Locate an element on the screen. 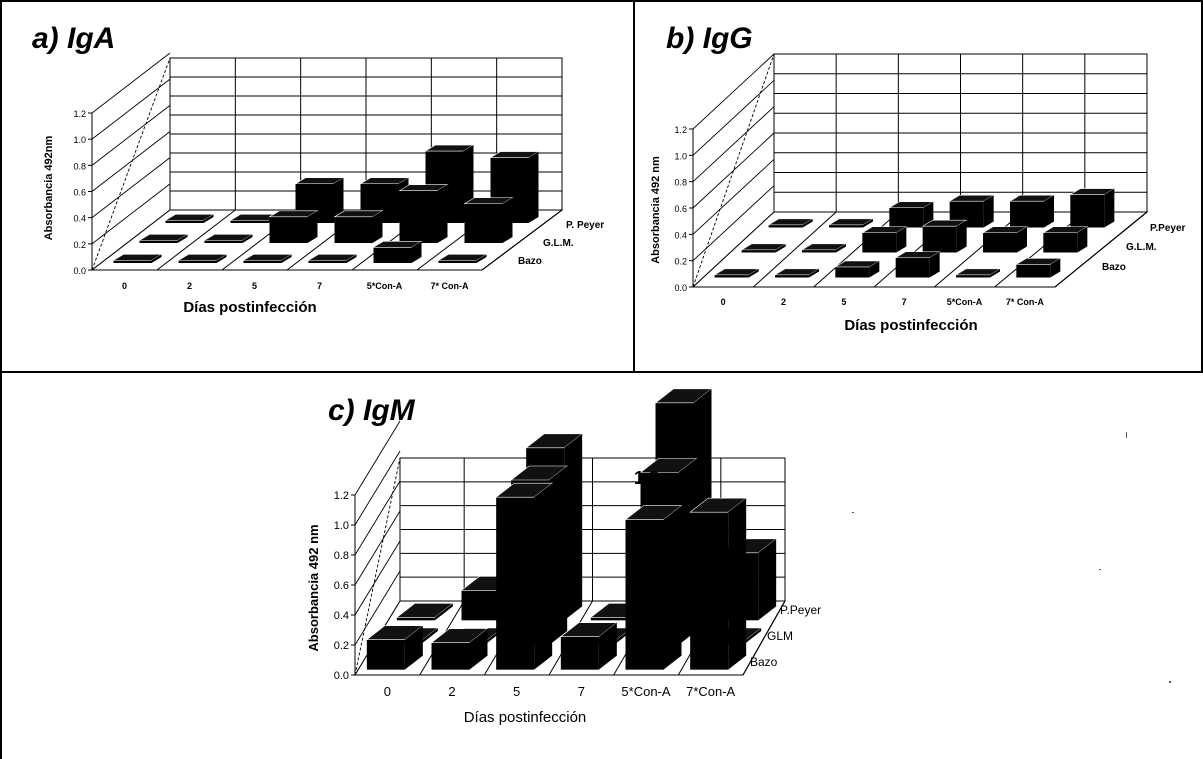 Image resolution: width=1203 pixels, height=759 pixels. x-tick-label: 2 is located at coordinates (451, 691).